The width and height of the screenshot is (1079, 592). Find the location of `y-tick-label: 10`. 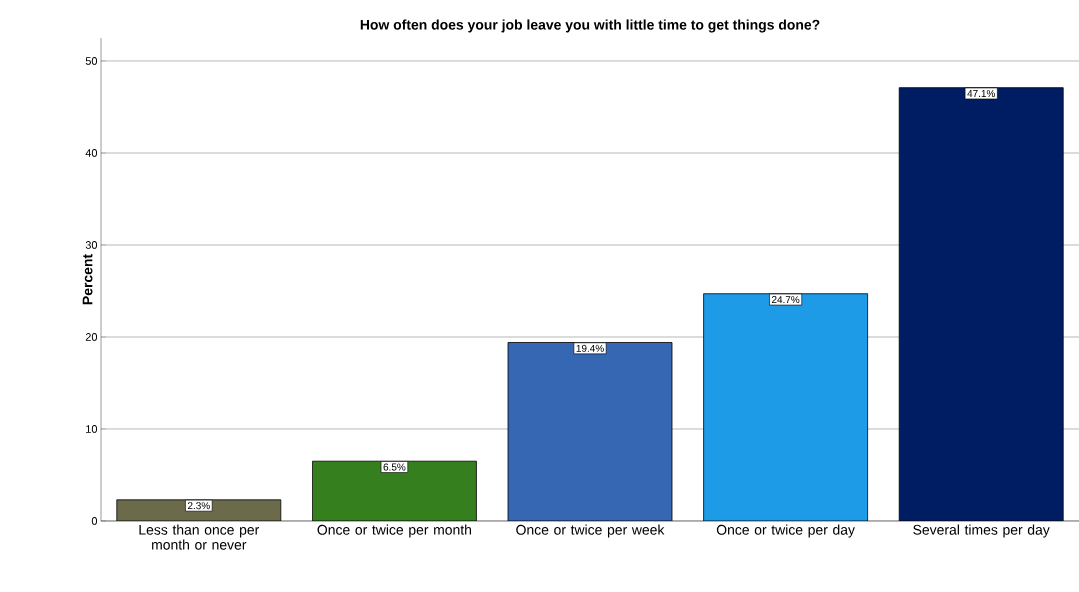

y-tick-label: 10 is located at coordinates (92, 429).